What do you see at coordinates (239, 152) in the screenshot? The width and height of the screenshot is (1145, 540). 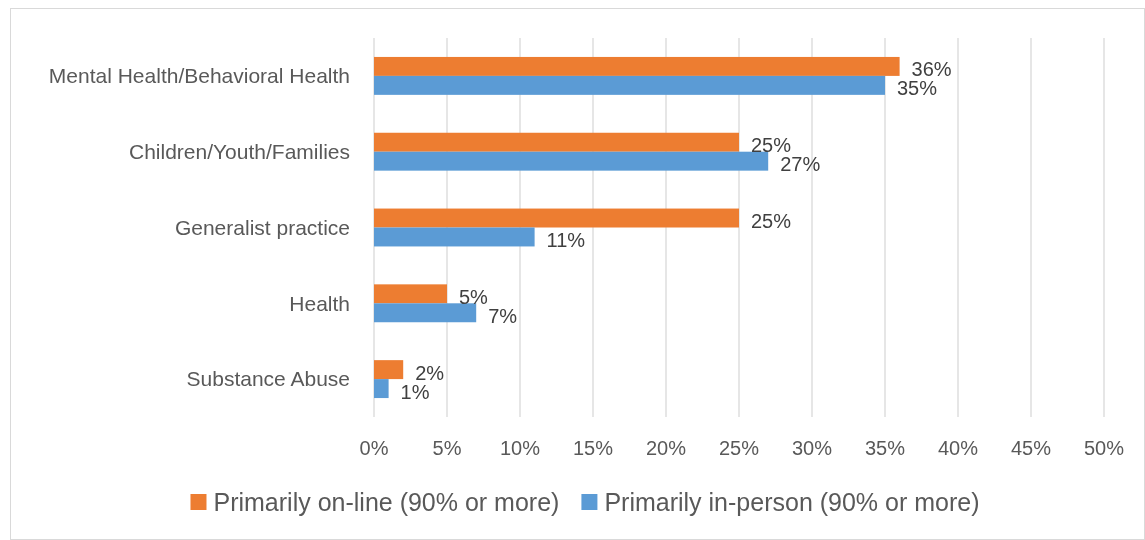 I see `y-tick-label: Children/Youth/Families` at bounding box center [239, 152].